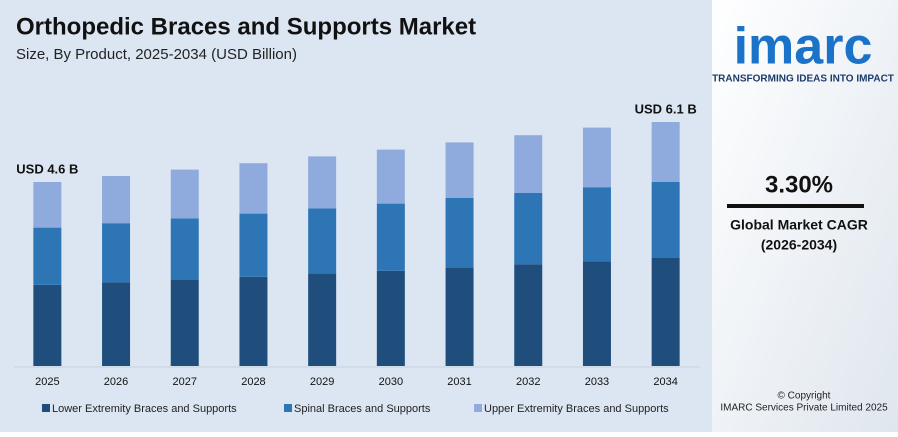 This screenshot has width=898, height=437. Describe the element at coordinates (804, 408) in the screenshot. I see `owner: IMARC Services Private Limited 2025` at that location.